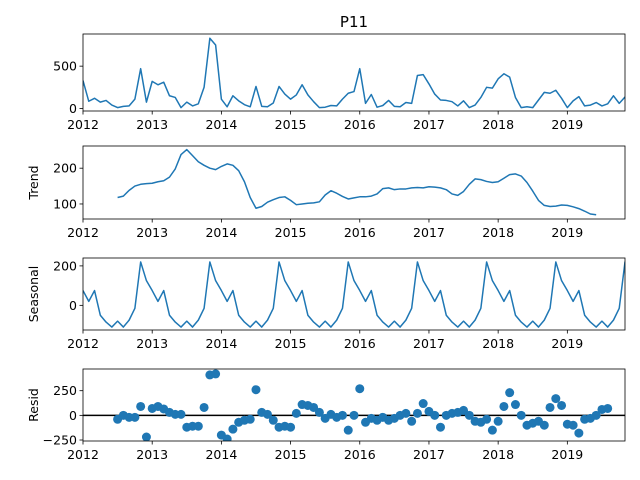 This screenshot has height=480, width=640. Describe the element at coordinates (33, 294) in the screenshot. I see `seasonal-axis-label: Seasonal` at that location.